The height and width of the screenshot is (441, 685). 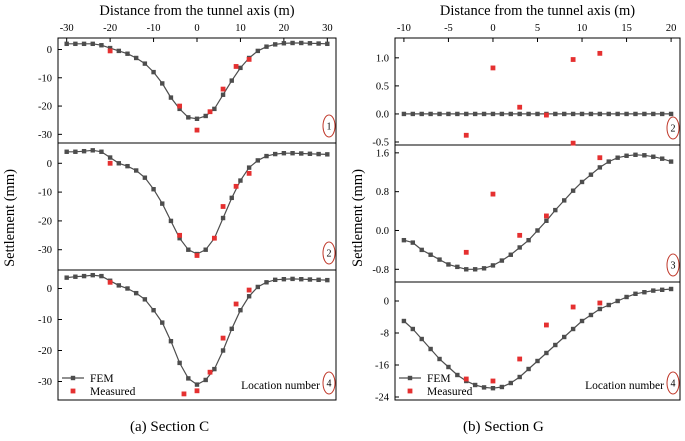 I want to click on y-tick-label: -24, so click(x=382, y=398).